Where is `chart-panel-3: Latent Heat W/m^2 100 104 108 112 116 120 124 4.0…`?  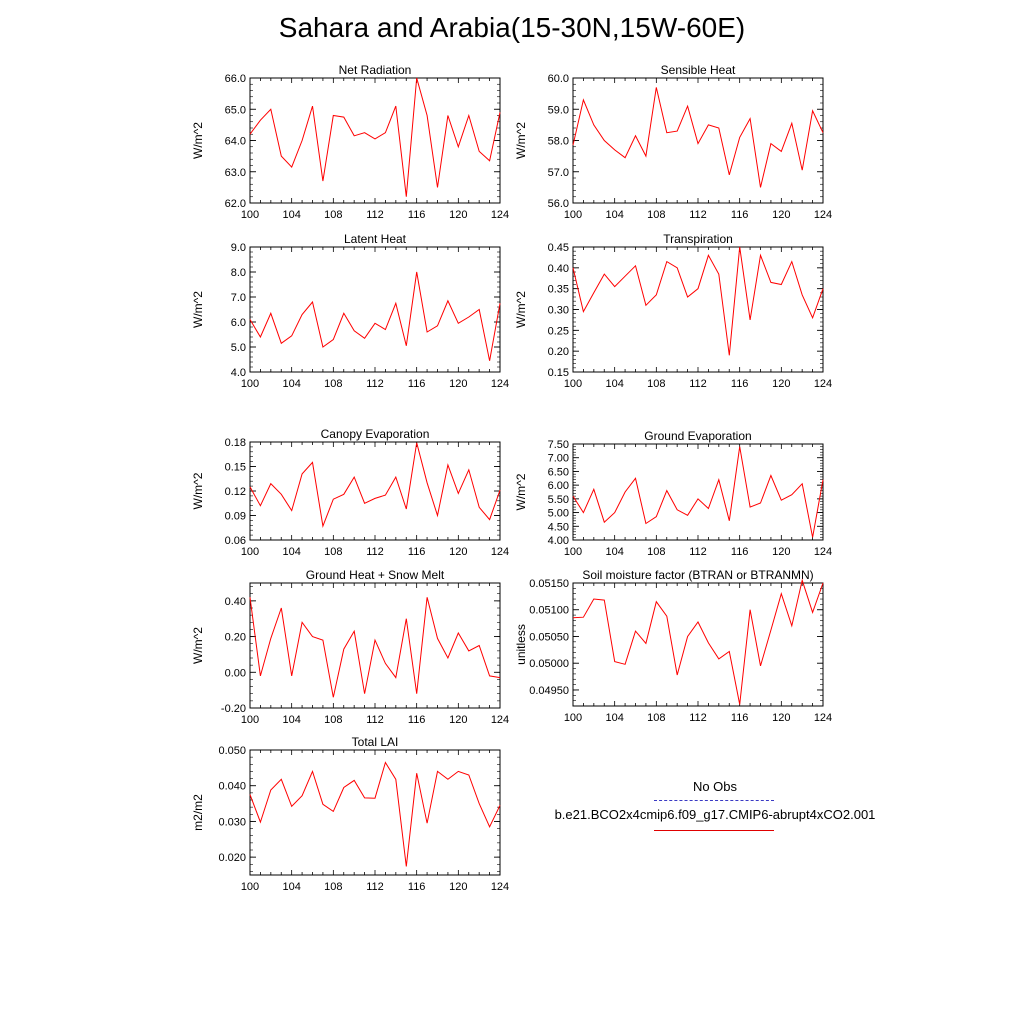
chart-panel-3: Latent Heat W/m^2 100 104 108 112 116 120 124 4.0… is located at coordinates (350, 311).